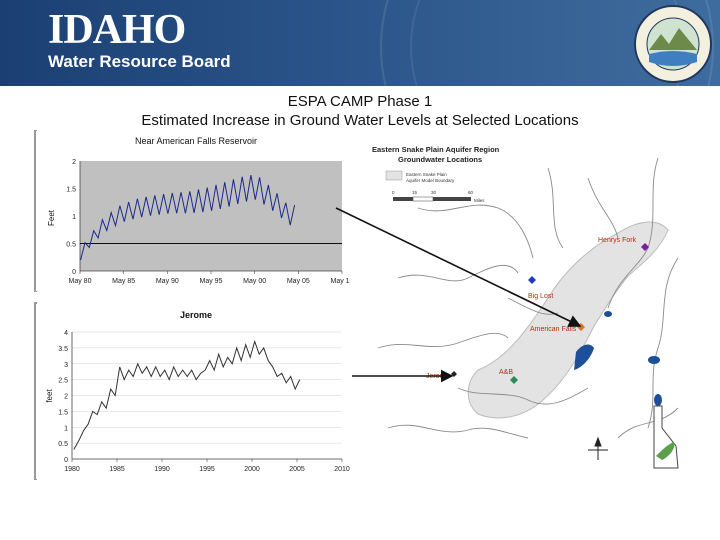  I want to click on x-tick-label: May 00, so click(254, 281).